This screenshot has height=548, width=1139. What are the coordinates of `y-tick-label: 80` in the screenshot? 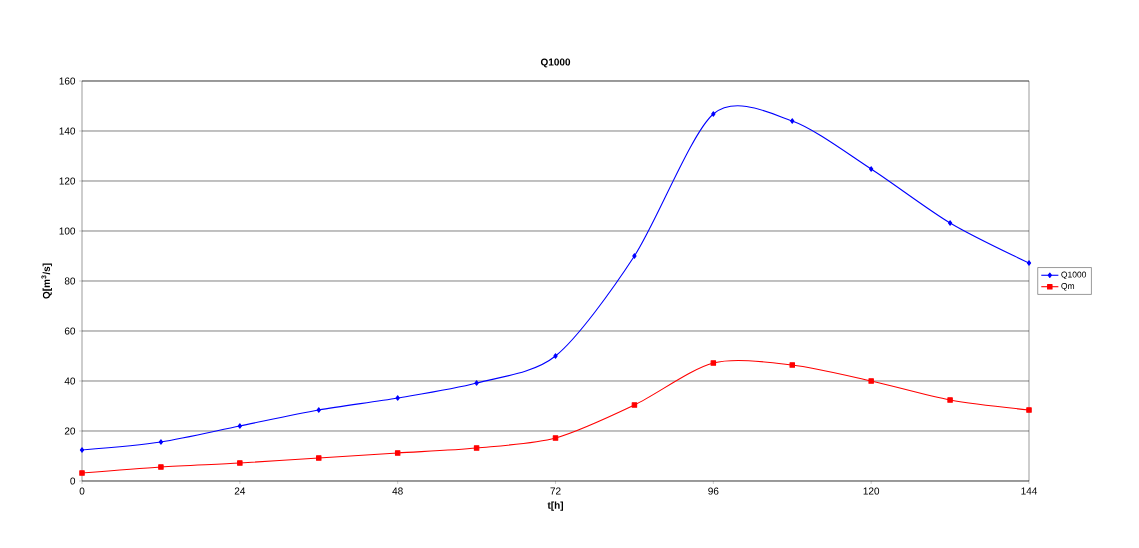 It's located at (70, 281).